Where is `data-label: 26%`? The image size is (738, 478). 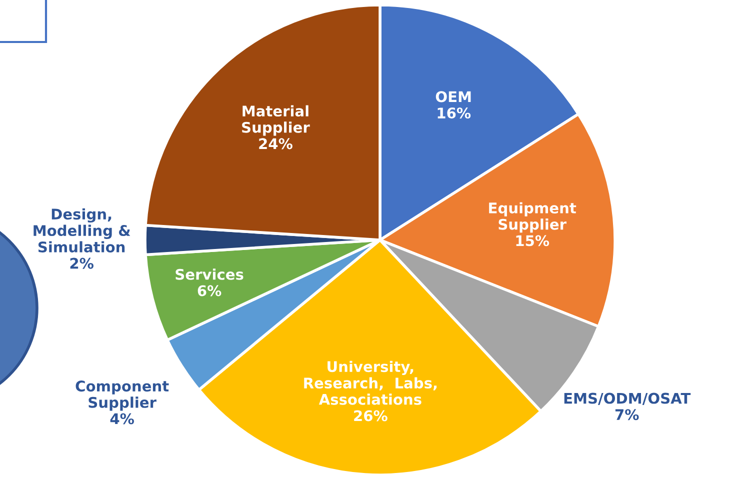
data-label: 26% is located at coordinates (371, 416).